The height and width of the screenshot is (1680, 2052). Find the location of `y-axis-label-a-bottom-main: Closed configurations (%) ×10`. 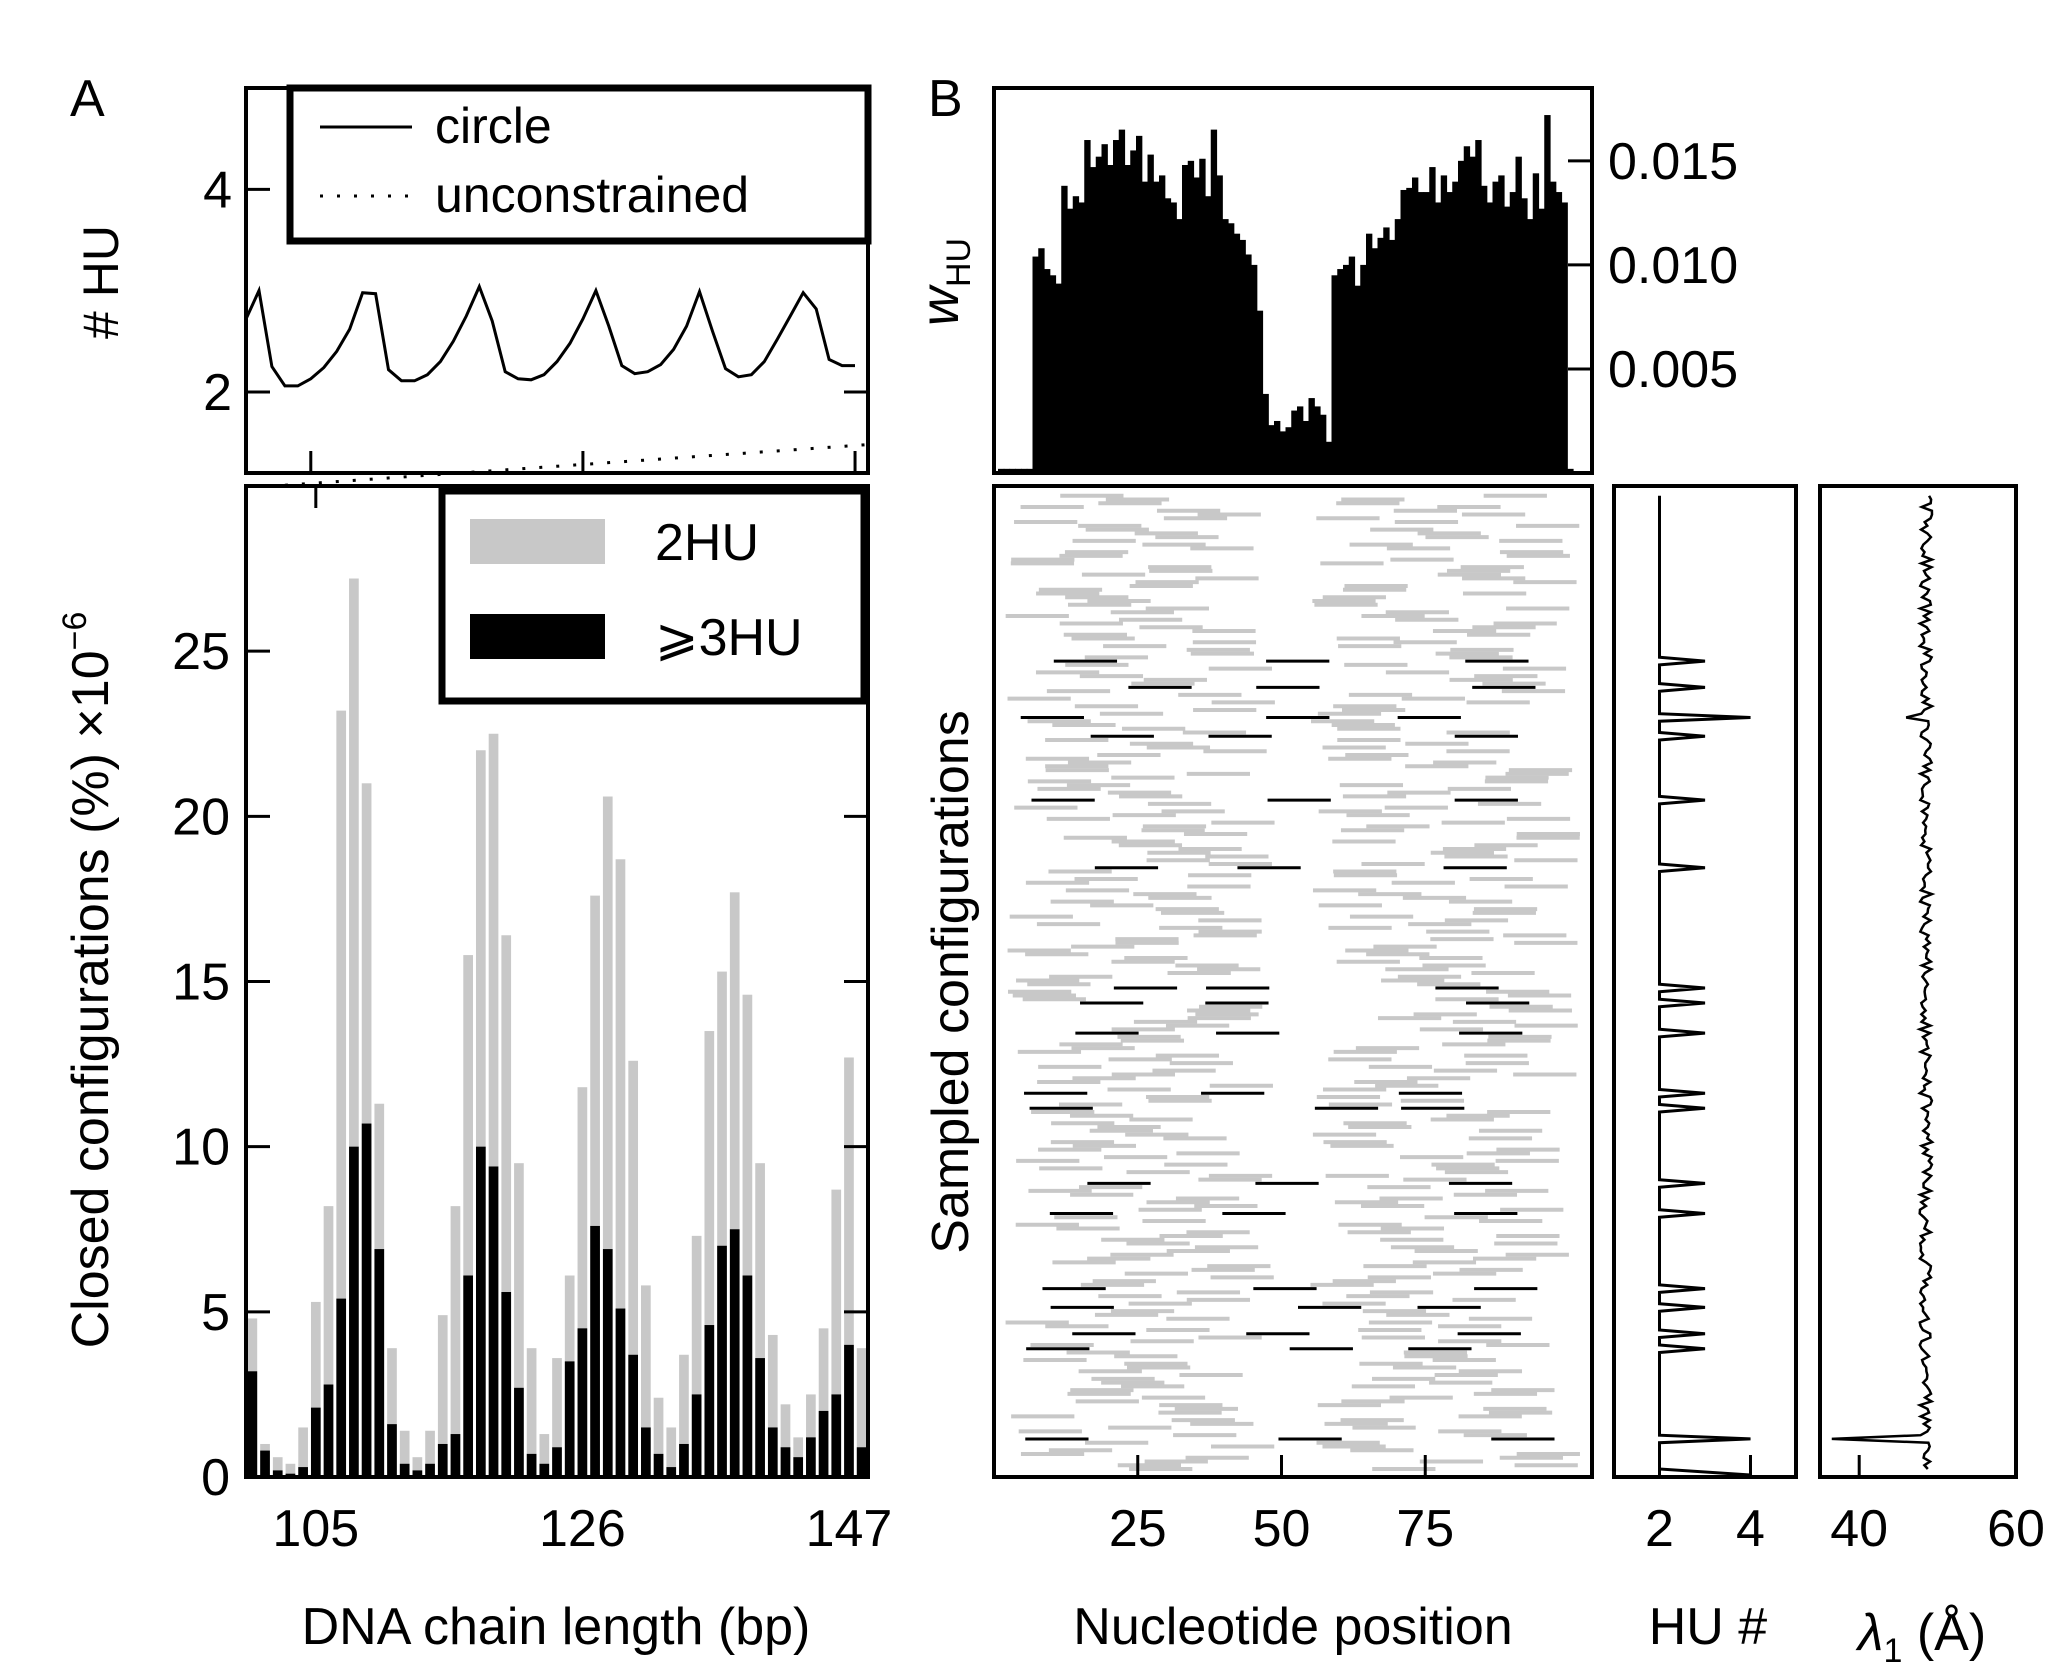

y-axis-label-a-bottom-main: Closed configurations (%) ×10 is located at coordinates (91, 999).